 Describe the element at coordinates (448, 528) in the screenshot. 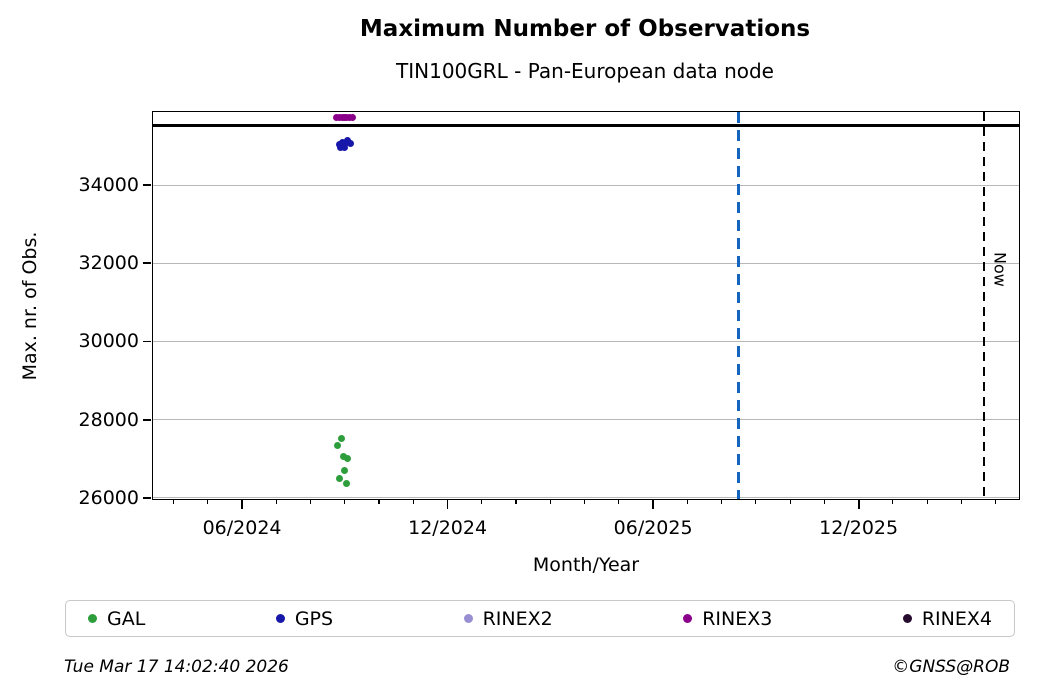

I see `x-tick-label: 12/2024` at that location.